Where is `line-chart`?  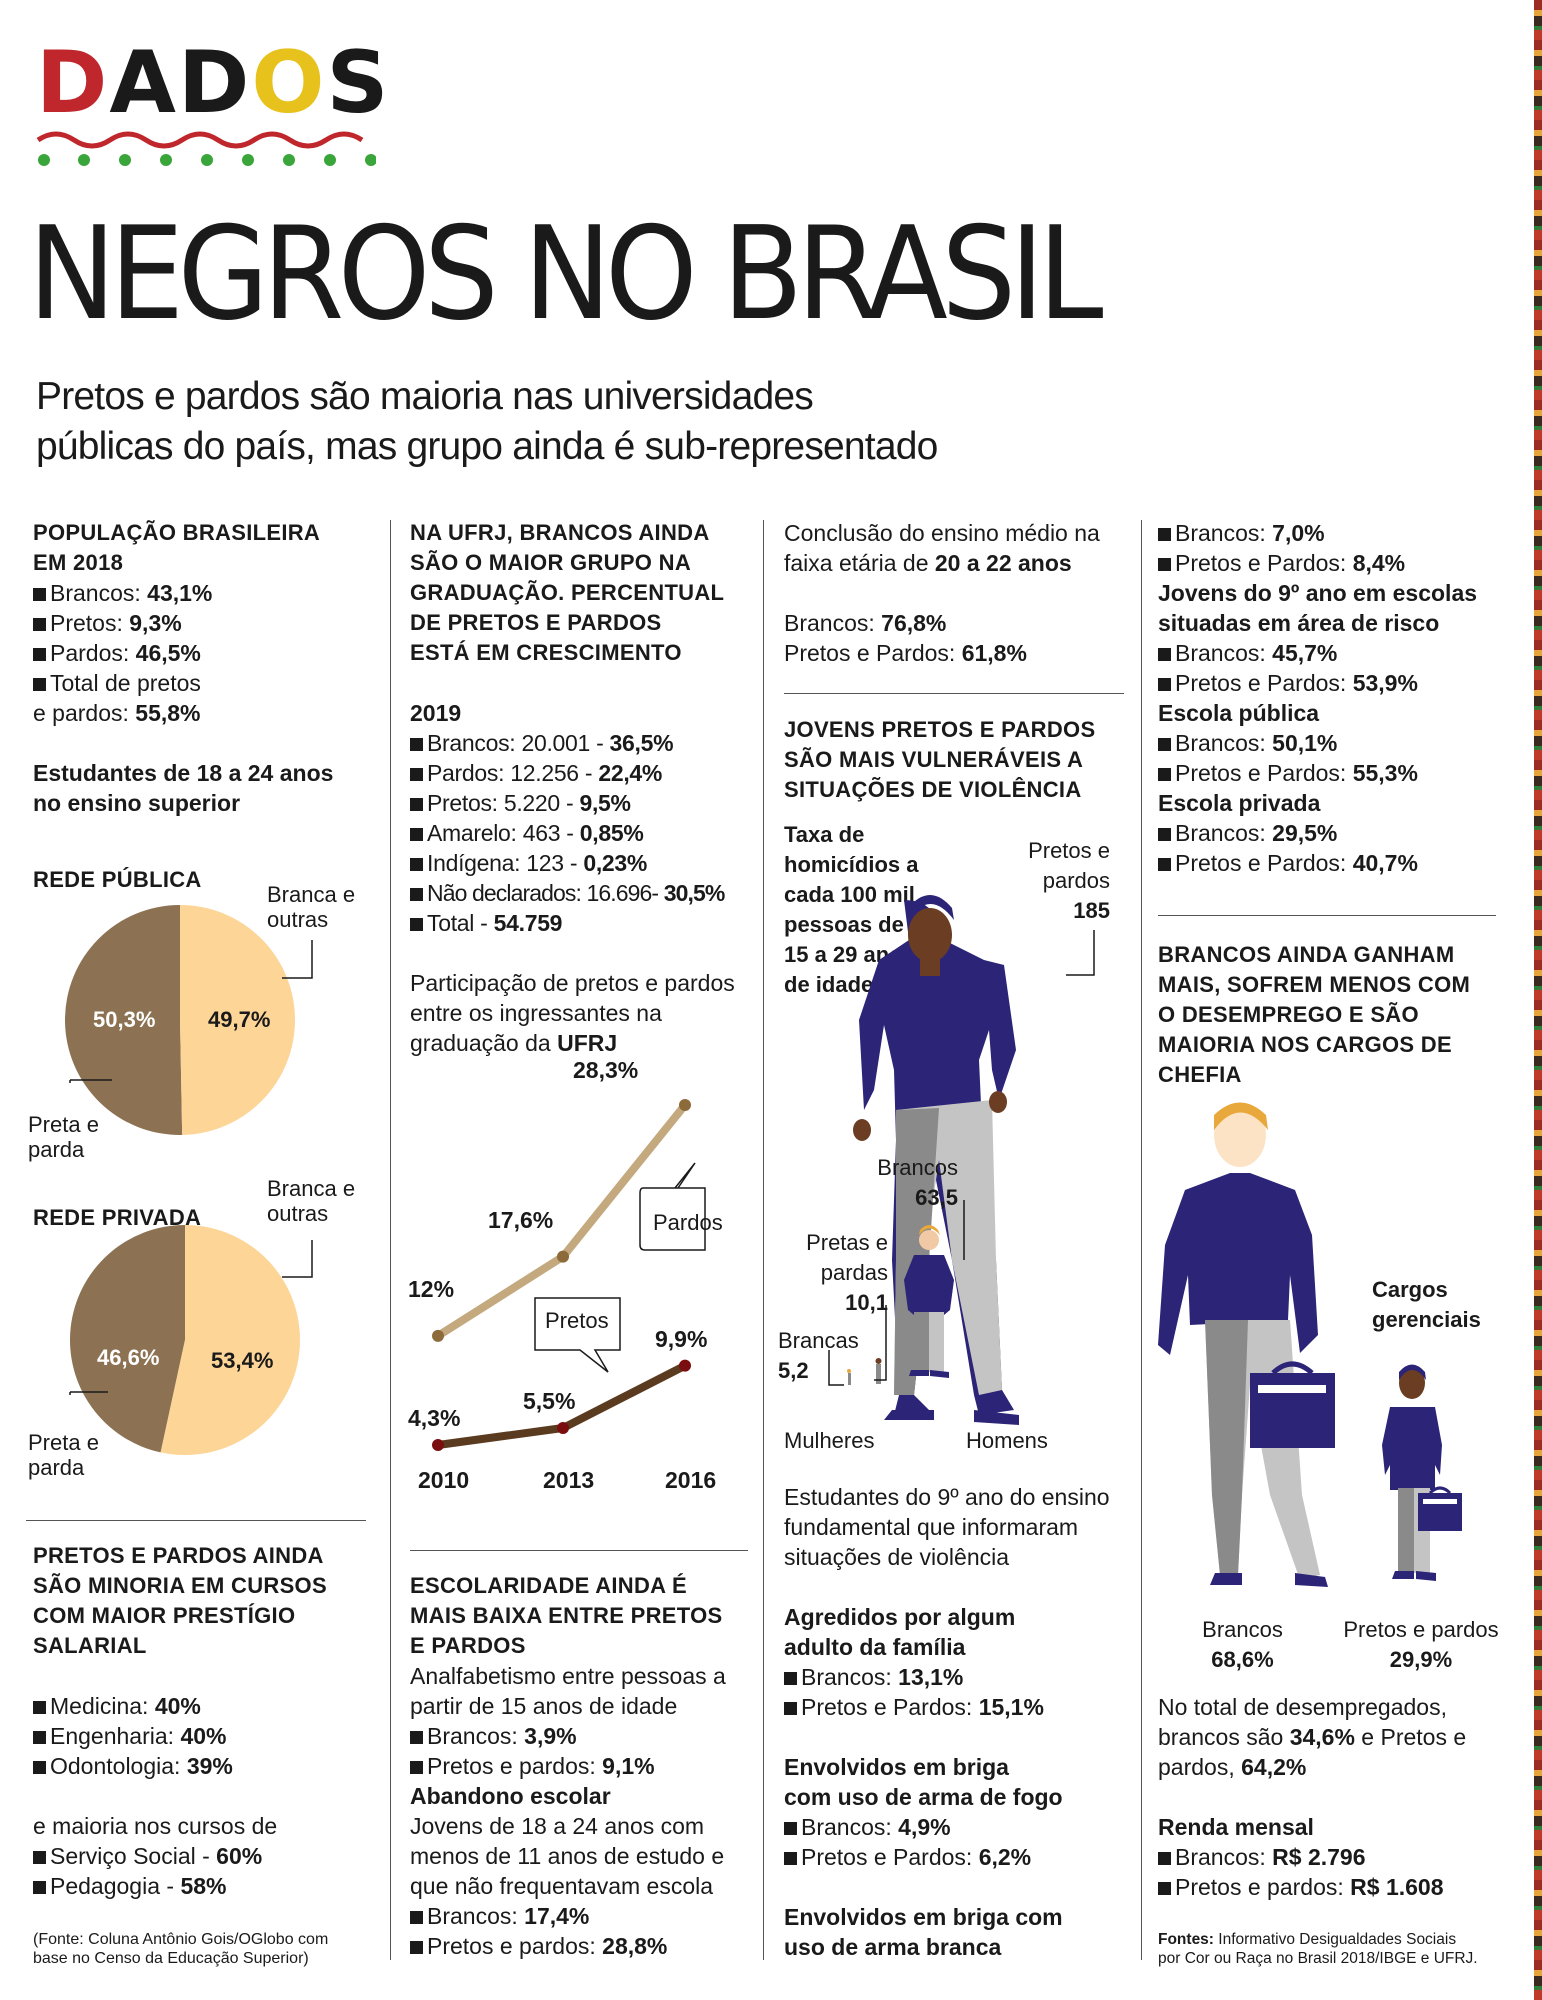 line-chart is located at coordinates (569, 1275).